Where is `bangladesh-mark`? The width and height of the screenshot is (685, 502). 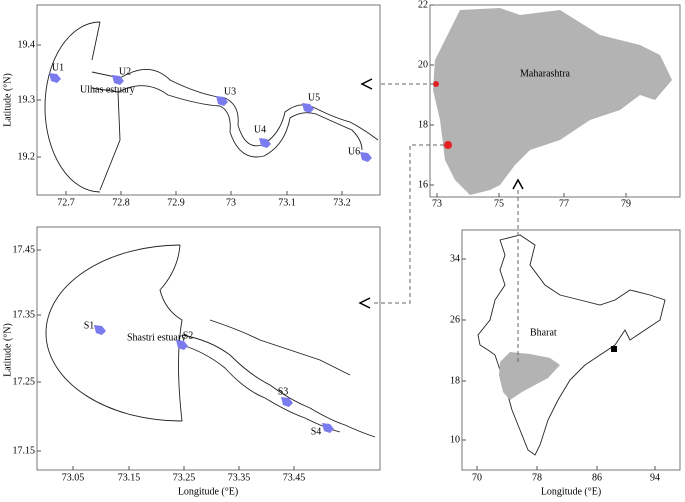 bangladesh-mark is located at coordinates (614, 349).